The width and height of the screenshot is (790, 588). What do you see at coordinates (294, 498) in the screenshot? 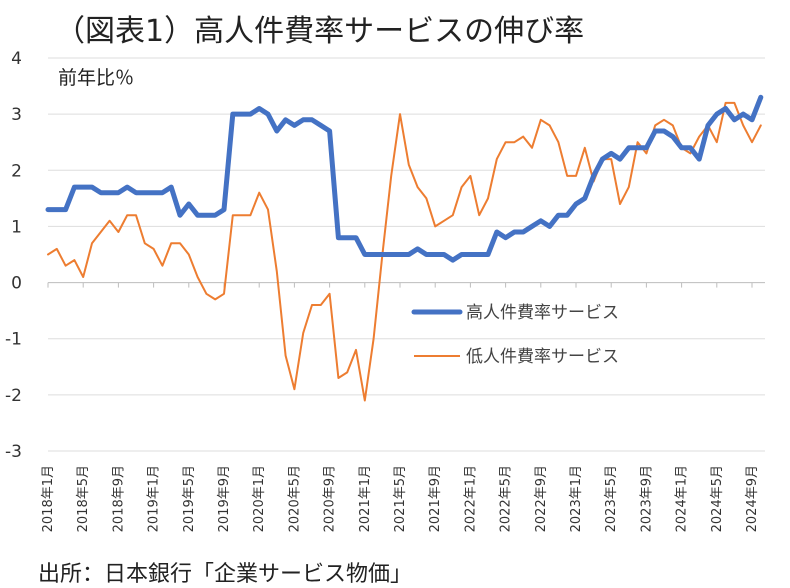
I see `x-tick-label: 2020年5月` at bounding box center [294, 498].